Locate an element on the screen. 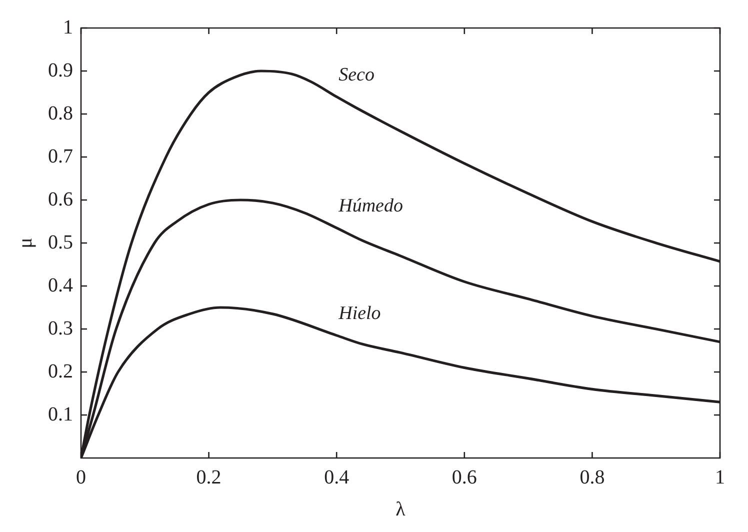 This screenshot has height=532, width=748. y-tick-label: 0.5 is located at coordinates (60, 242).